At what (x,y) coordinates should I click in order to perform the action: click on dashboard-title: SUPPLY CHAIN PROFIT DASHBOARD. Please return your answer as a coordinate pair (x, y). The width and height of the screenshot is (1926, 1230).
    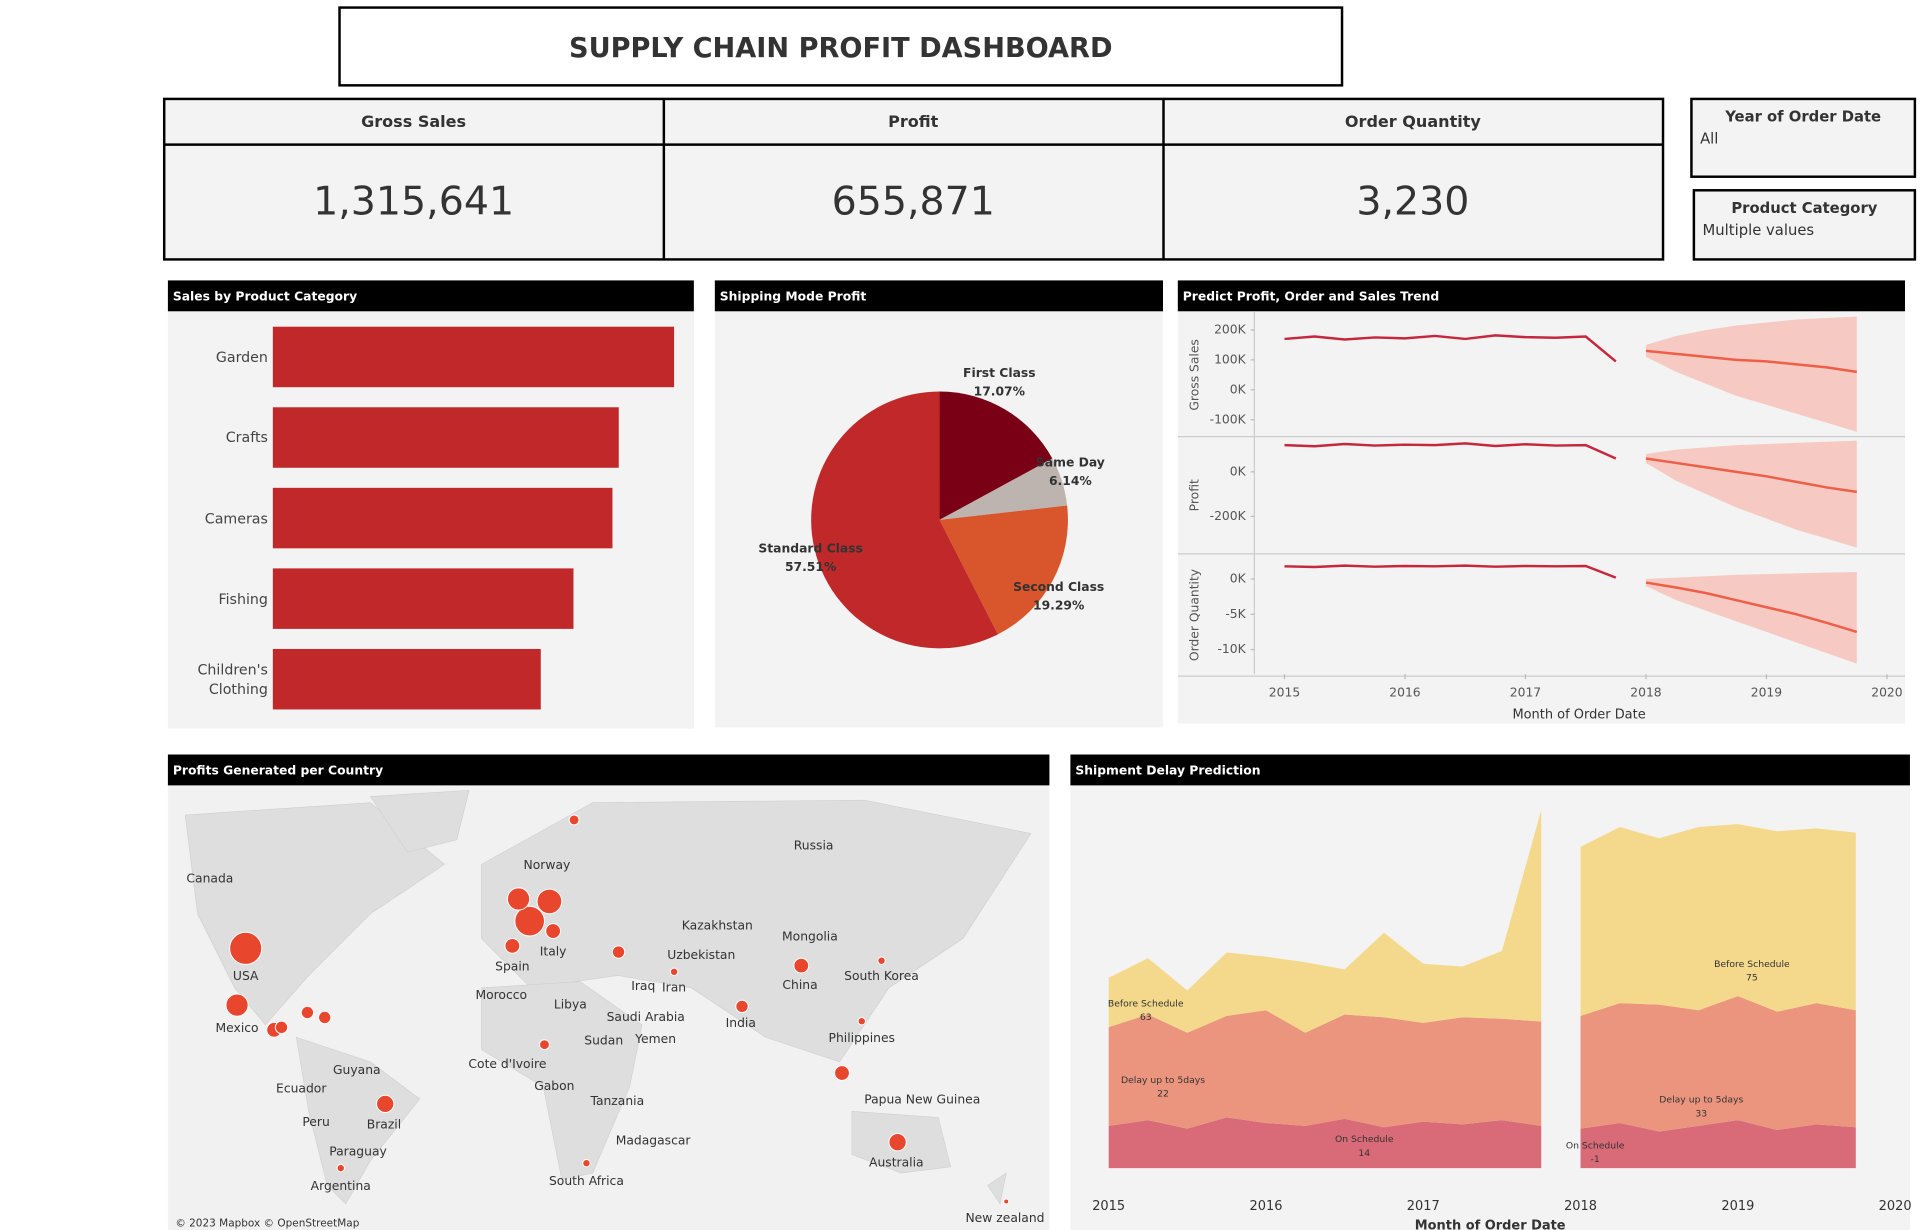
    Looking at the image, I should click on (840, 48).